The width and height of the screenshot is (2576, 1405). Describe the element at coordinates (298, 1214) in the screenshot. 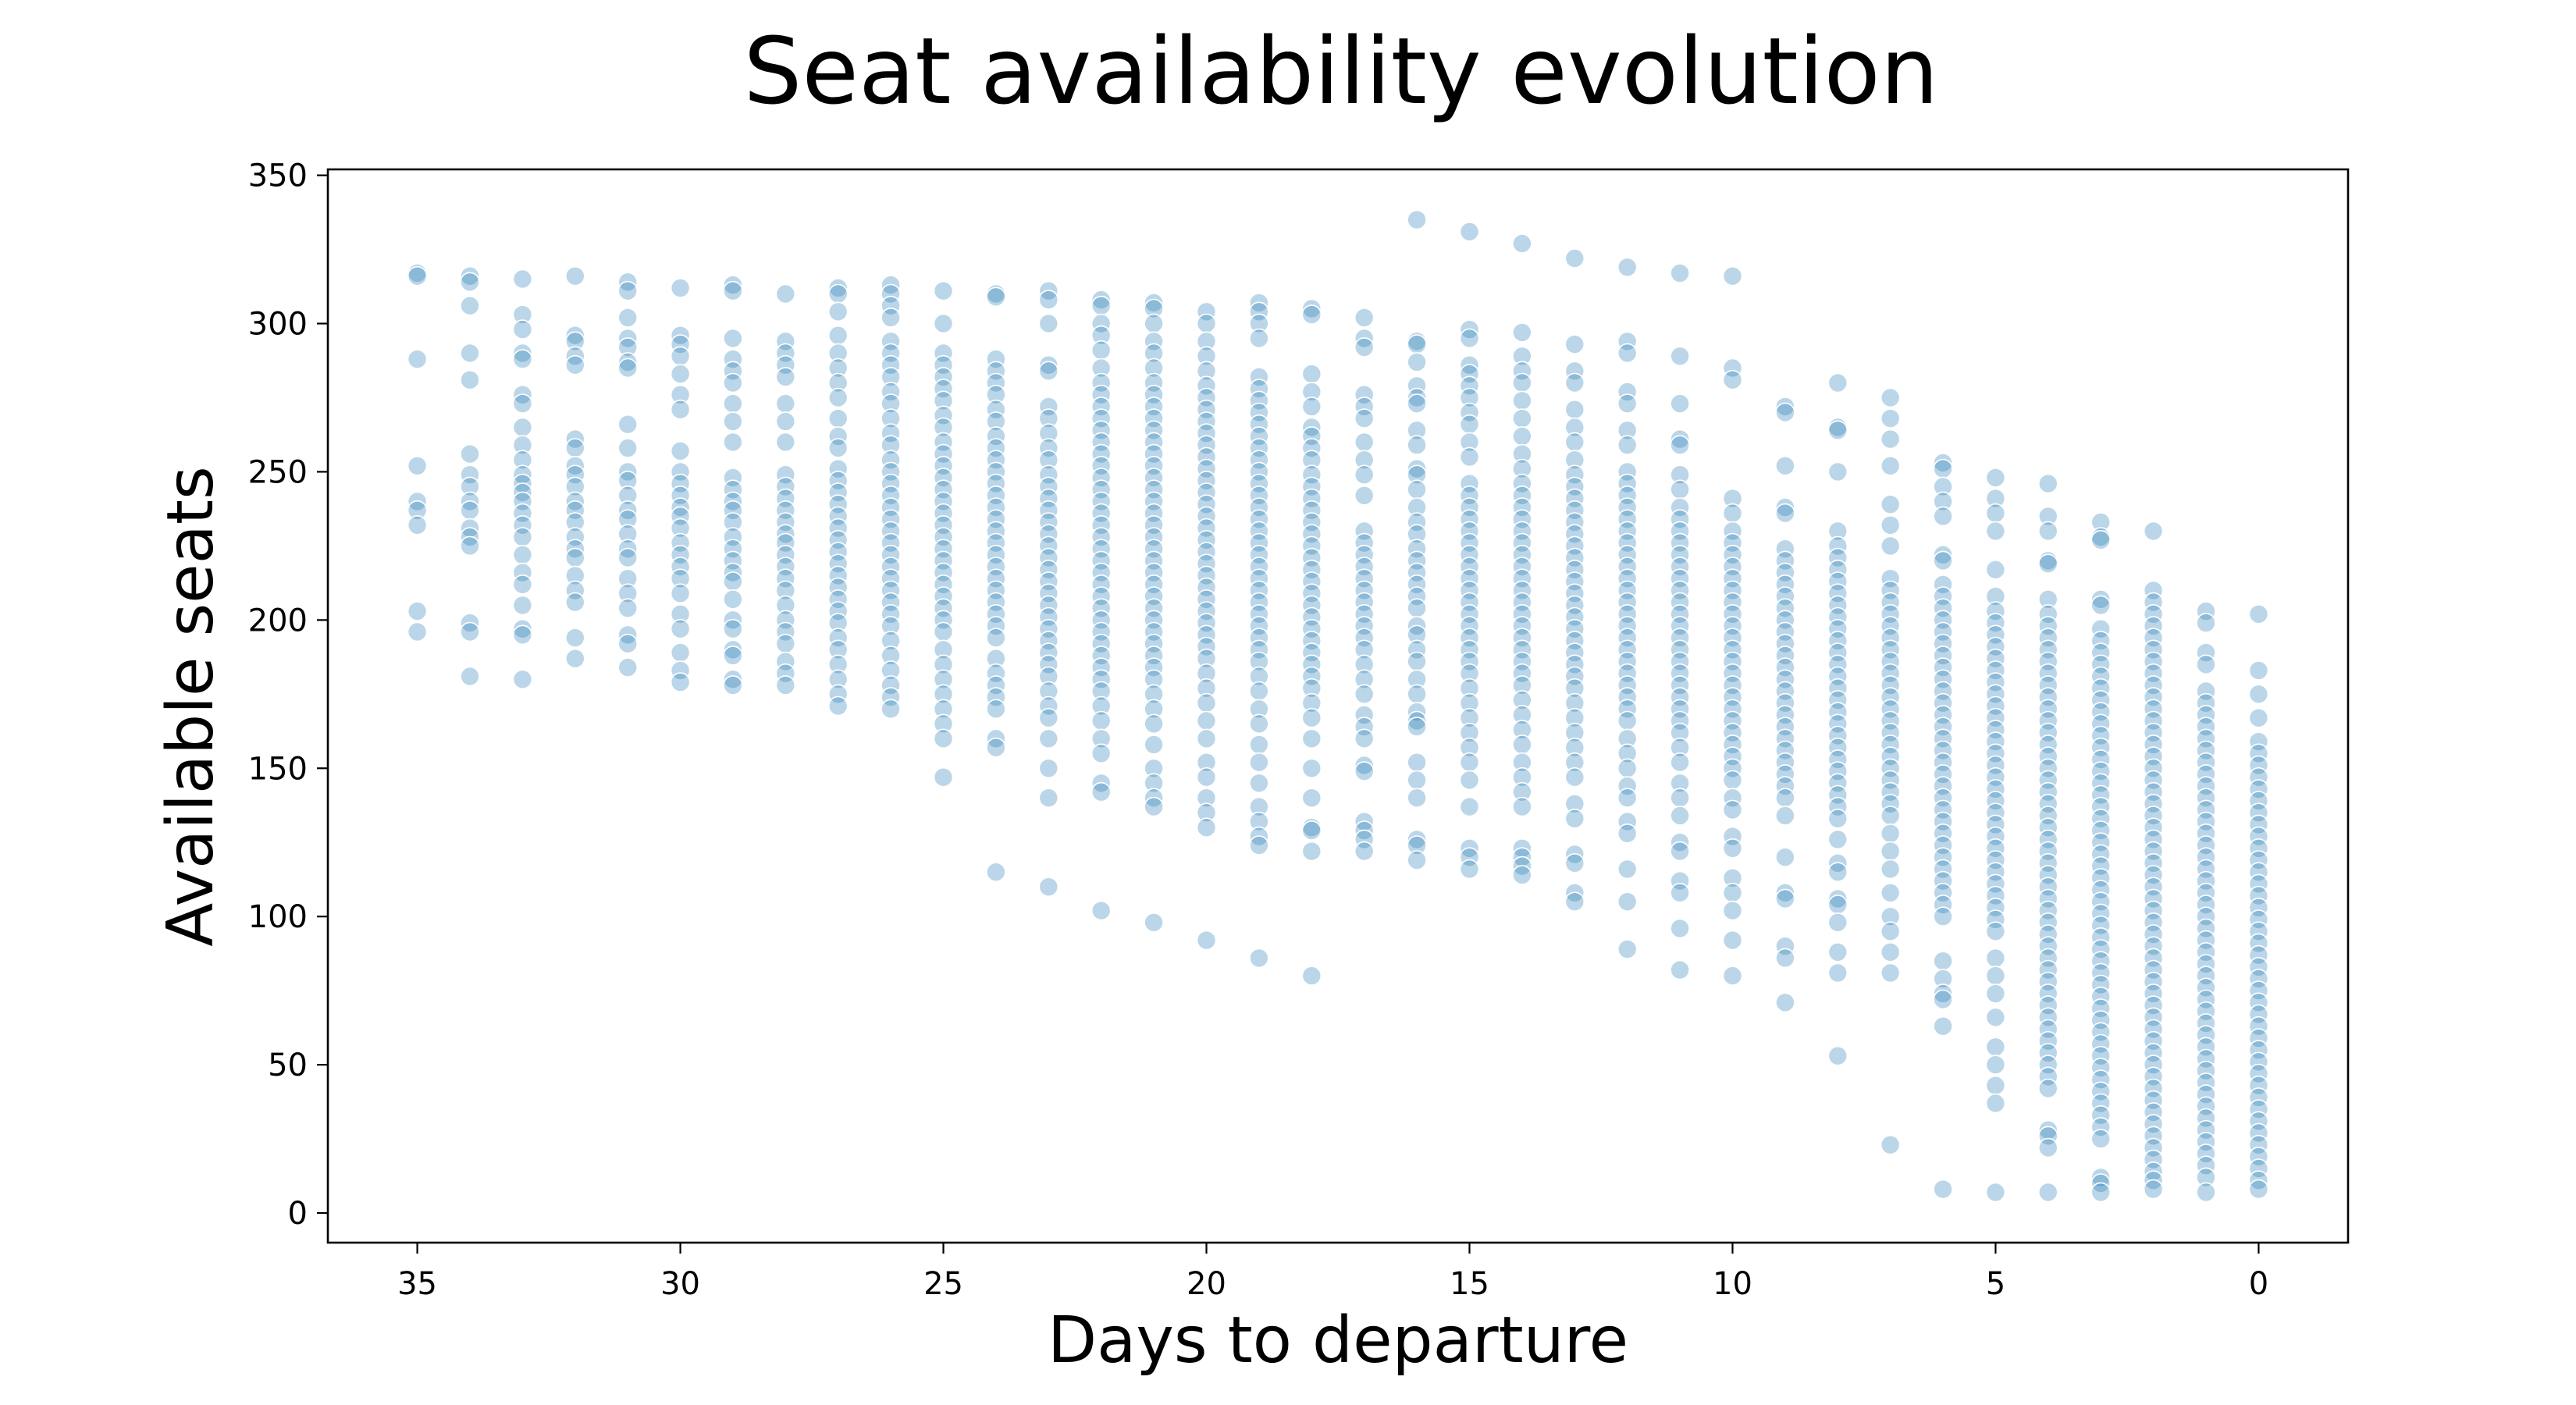

I see `y-tick-label-0: 0` at that location.